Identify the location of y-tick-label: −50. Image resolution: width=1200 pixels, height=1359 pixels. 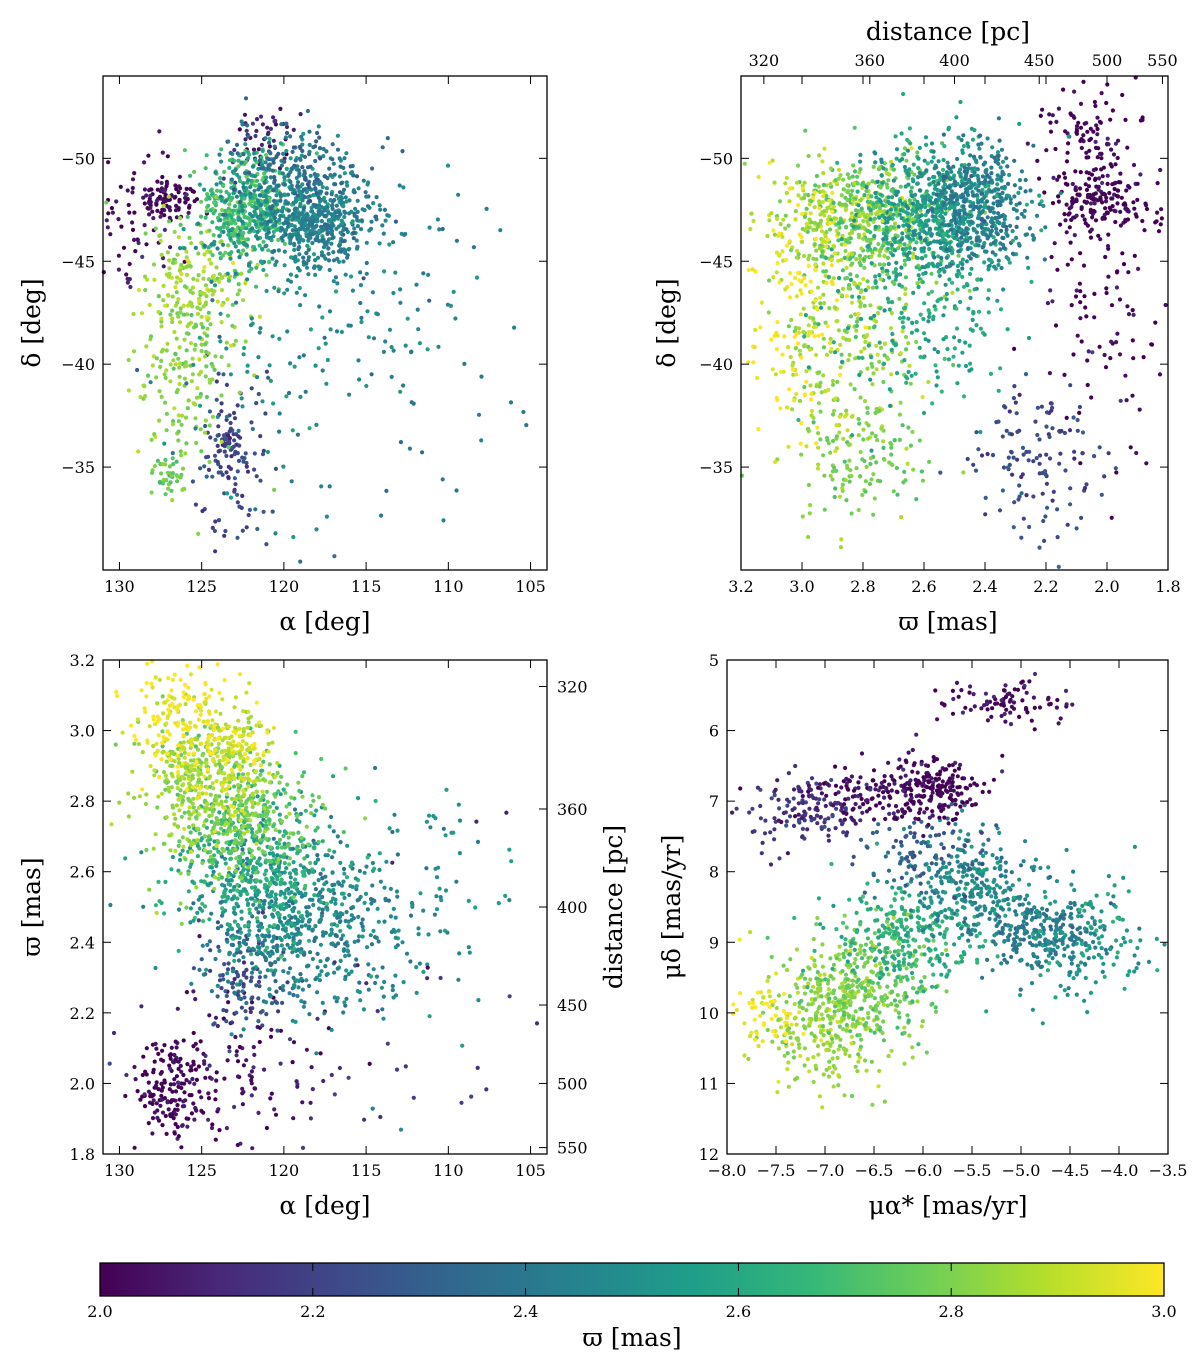
(716, 158).